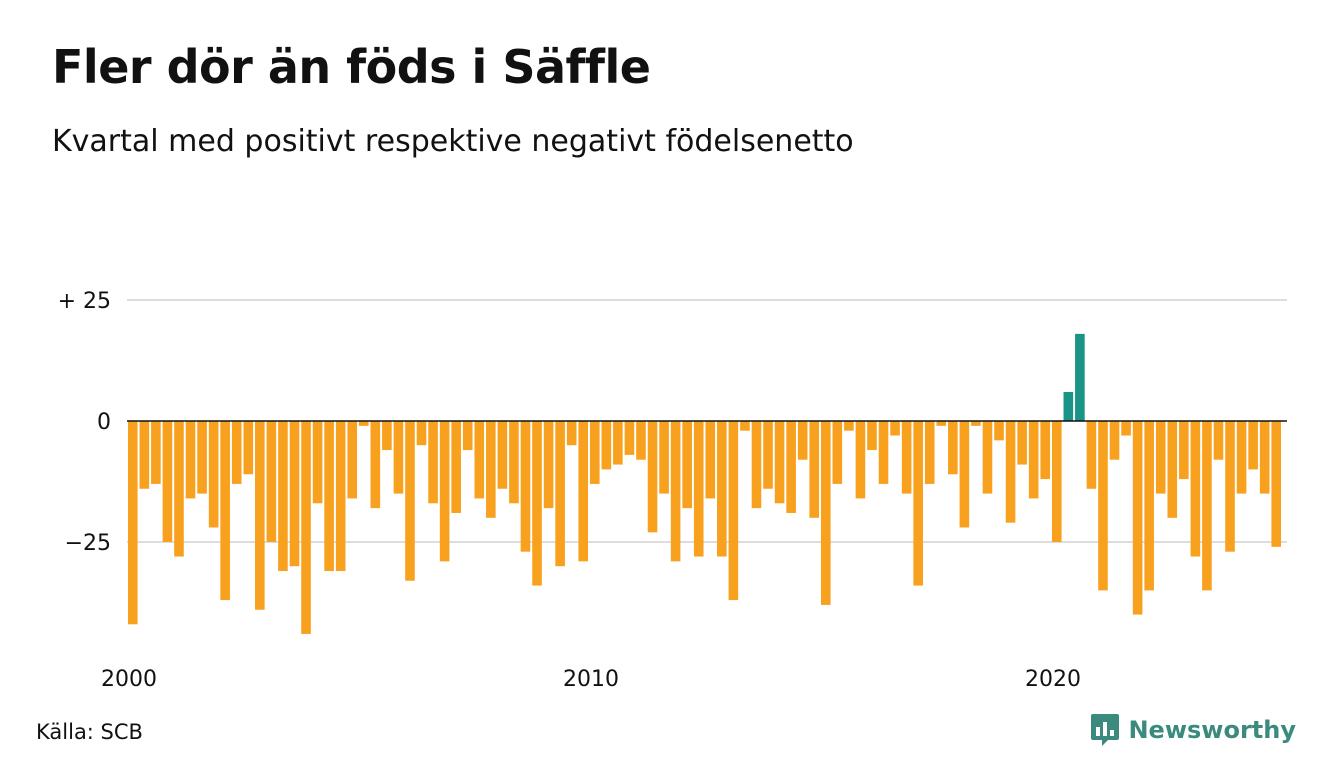 The image size is (1340, 780). I want to click on y-tick-label: −25, so click(88, 543).